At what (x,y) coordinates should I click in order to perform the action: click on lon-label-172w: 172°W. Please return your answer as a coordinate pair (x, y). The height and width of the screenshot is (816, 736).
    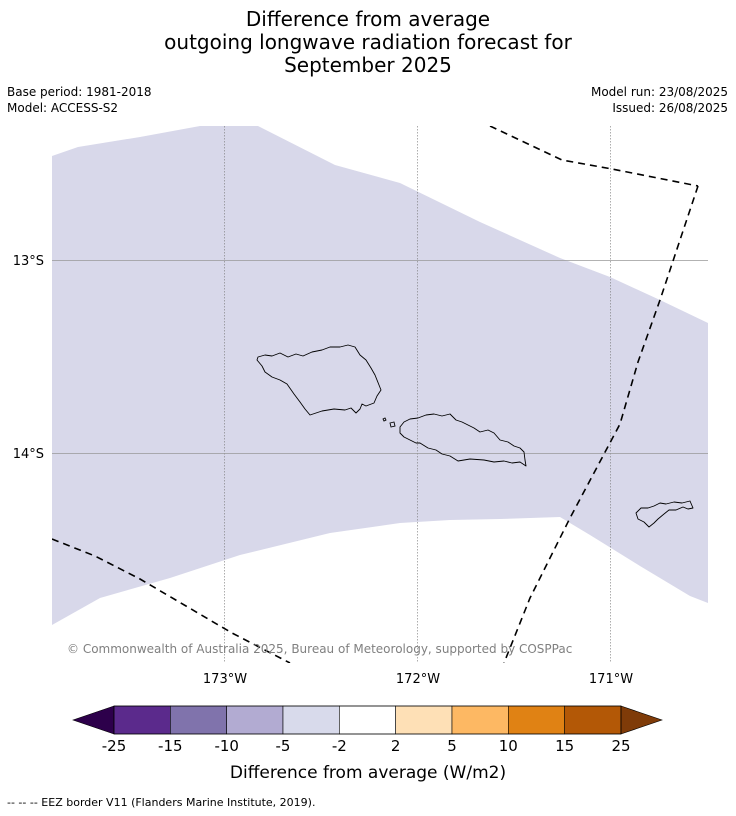
    Looking at the image, I should click on (418, 679).